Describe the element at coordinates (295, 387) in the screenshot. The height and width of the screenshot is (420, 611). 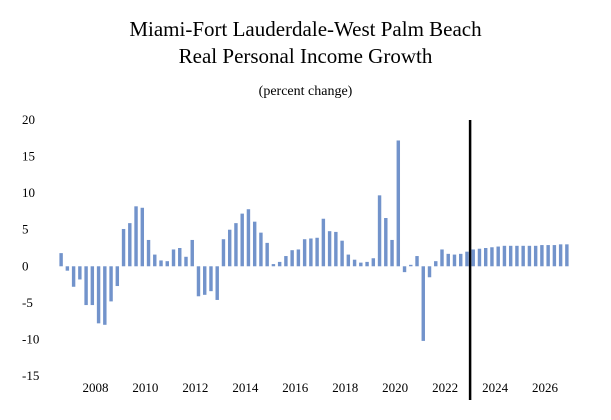
I see `x-tick-label: 2016` at that location.